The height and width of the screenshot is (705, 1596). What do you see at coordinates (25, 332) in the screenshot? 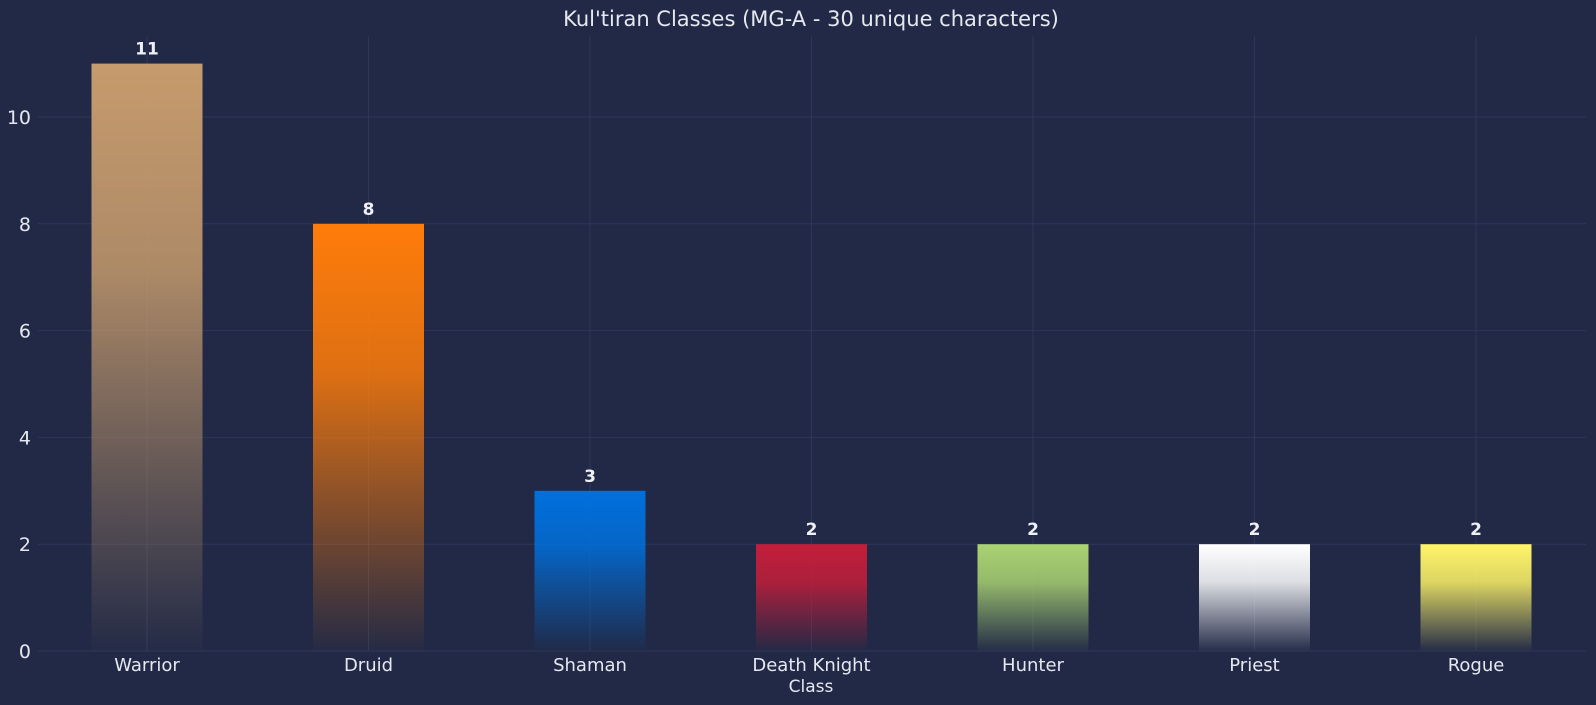
I see `y-tick-label: 6` at bounding box center [25, 332].